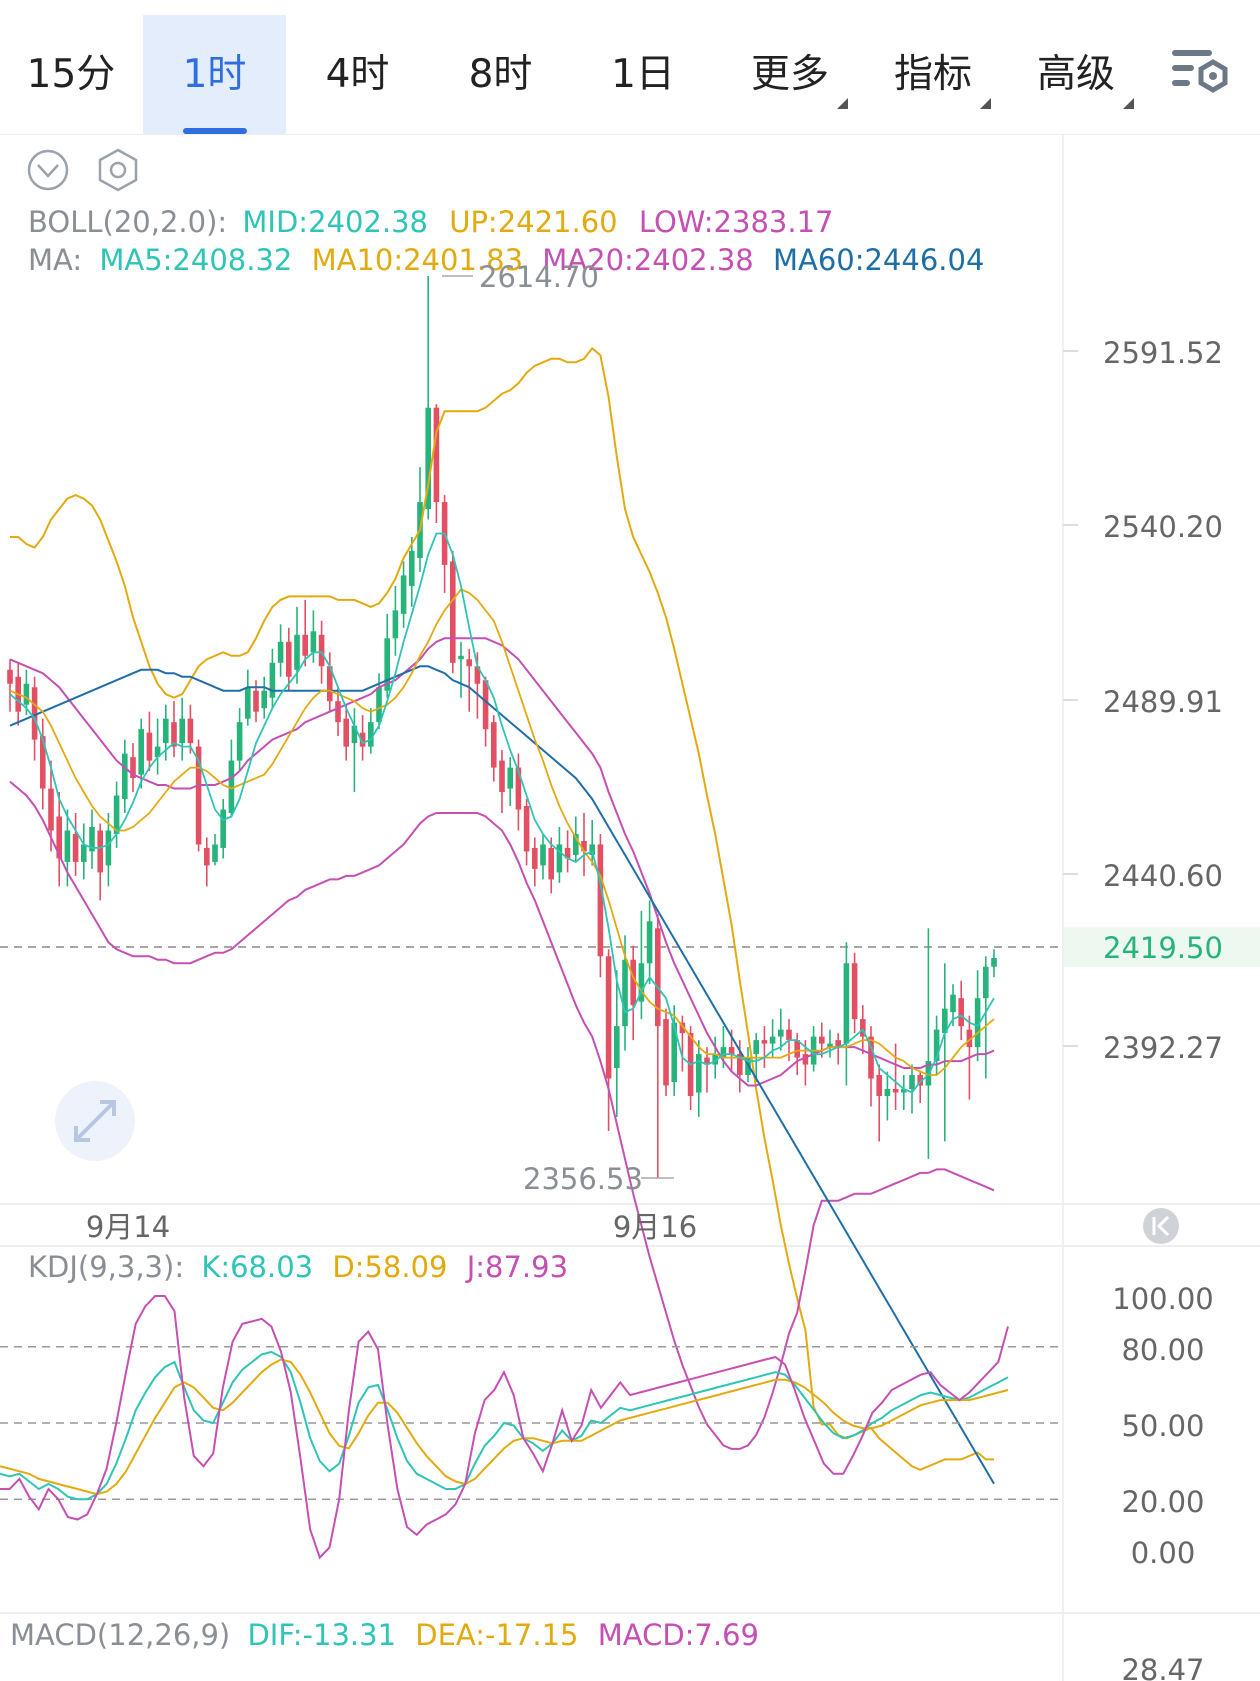  I want to click on tab-1d: 1日, so click(643, 74).